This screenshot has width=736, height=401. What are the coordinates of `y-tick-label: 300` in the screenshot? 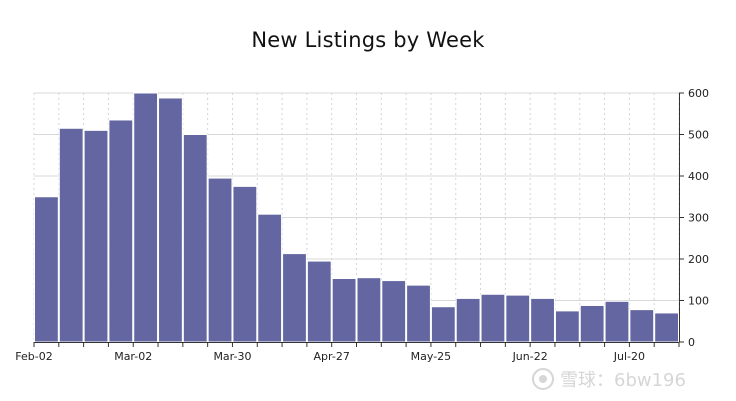 It's located at (698, 218).